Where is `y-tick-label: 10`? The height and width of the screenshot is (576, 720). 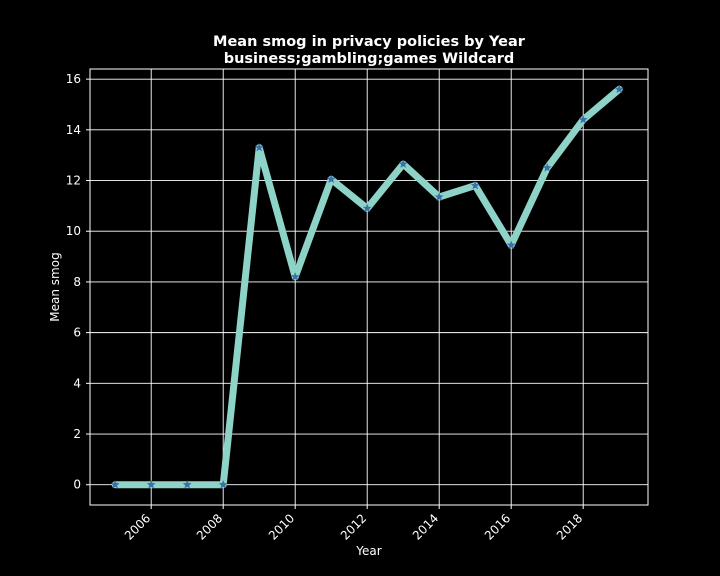 y-tick-label: 10 is located at coordinates (73, 231).